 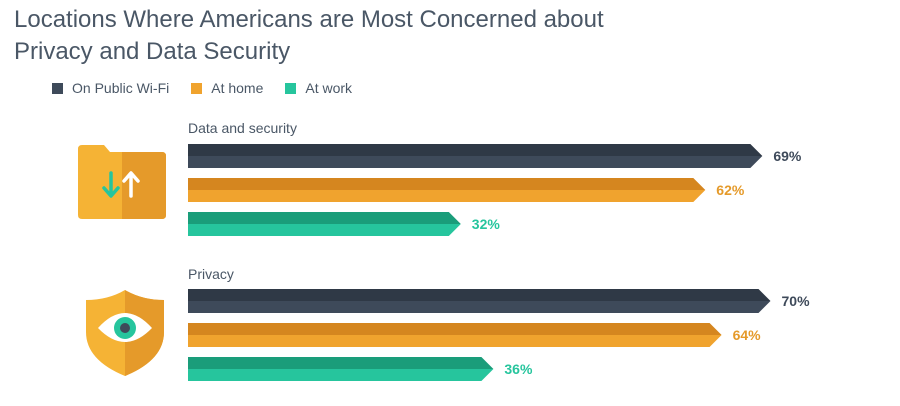 I want to click on value-label-wifi-data-security: 69%, so click(x=787, y=156).